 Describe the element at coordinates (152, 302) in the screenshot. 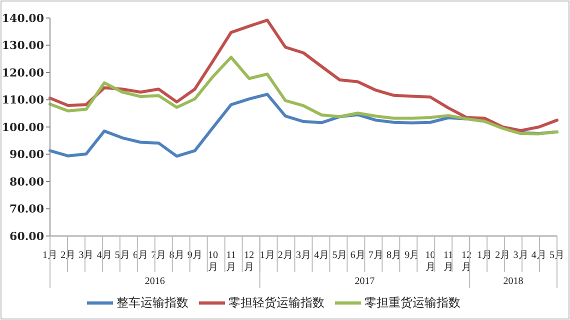

I see `legend-label: 整车运输指数` at that location.